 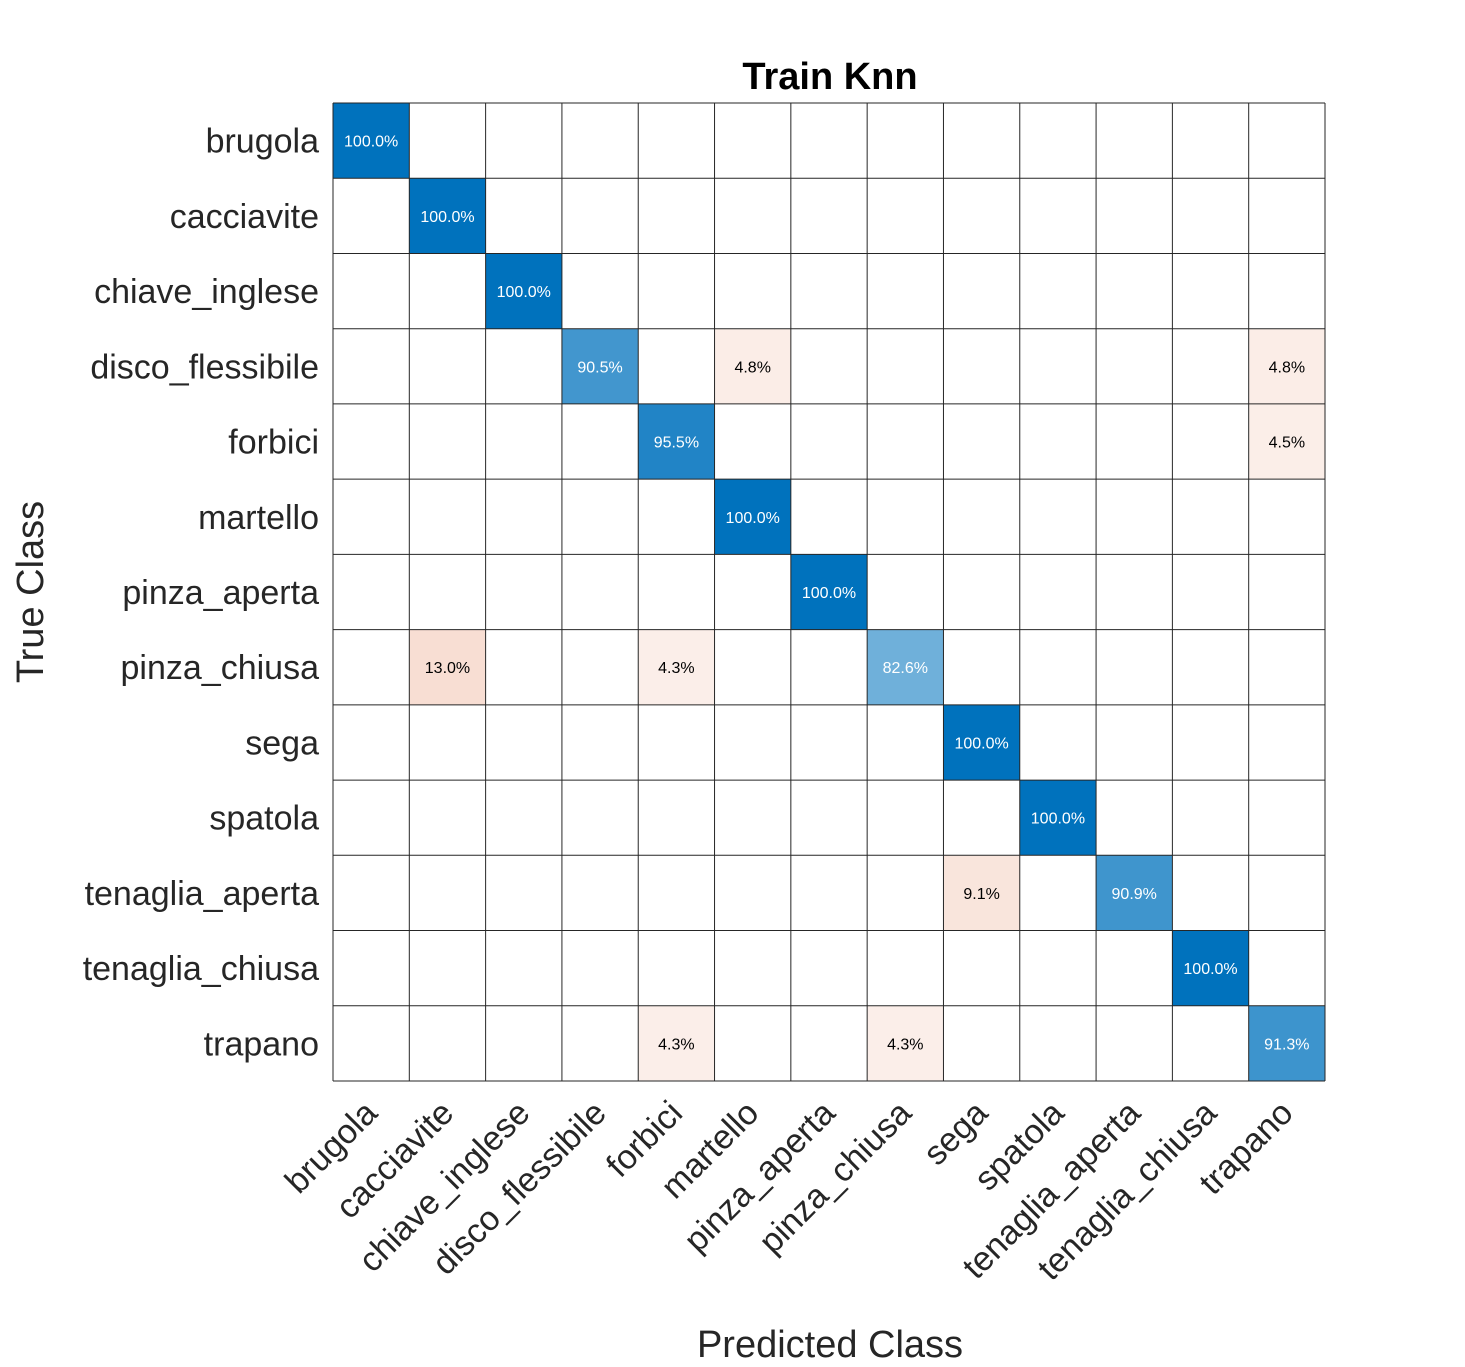 What do you see at coordinates (273, 443) in the screenshot?
I see `y-tick-label: forbici` at bounding box center [273, 443].